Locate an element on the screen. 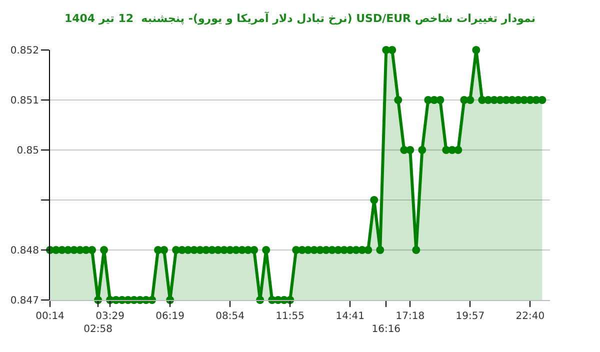  y-tick-label: 0.848 is located at coordinates (24, 251).